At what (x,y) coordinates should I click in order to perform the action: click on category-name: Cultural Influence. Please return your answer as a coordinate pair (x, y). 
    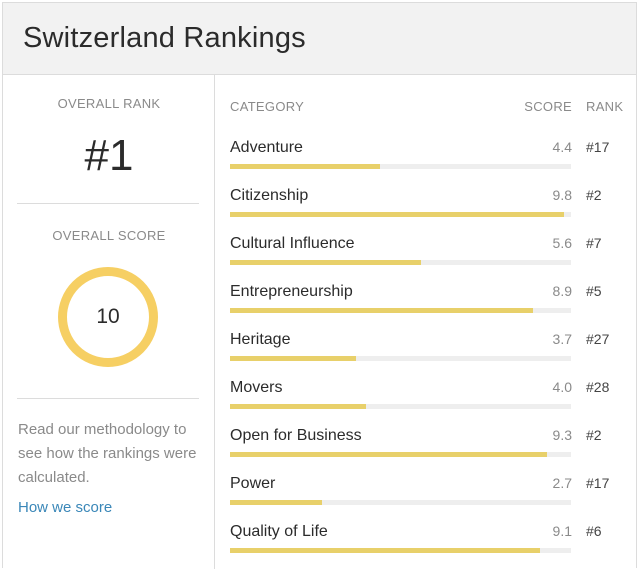
    Looking at the image, I should click on (292, 243).